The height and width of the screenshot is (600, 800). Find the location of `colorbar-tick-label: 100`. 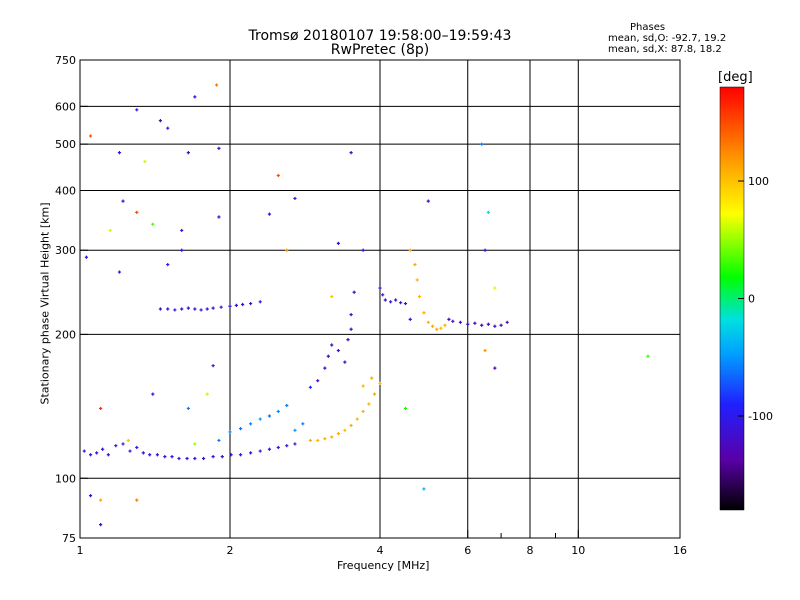

colorbar-tick-label: 100 is located at coordinates (758, 181).